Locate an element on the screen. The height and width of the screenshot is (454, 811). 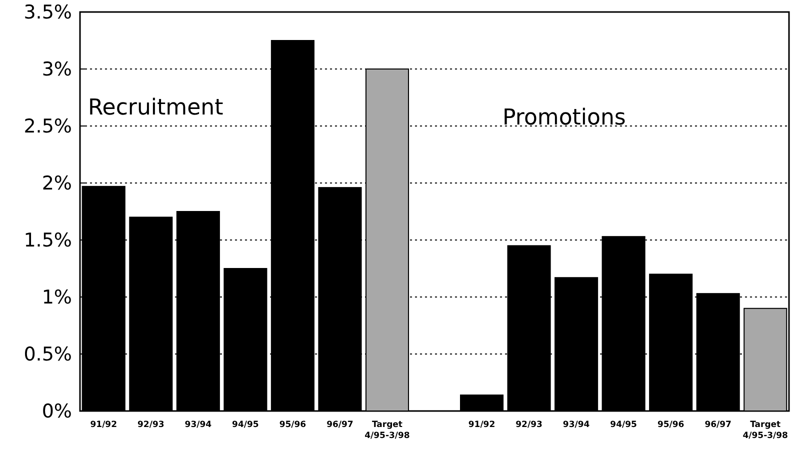
y-tick-label: 0.5% is located at coordinates (48, 355).